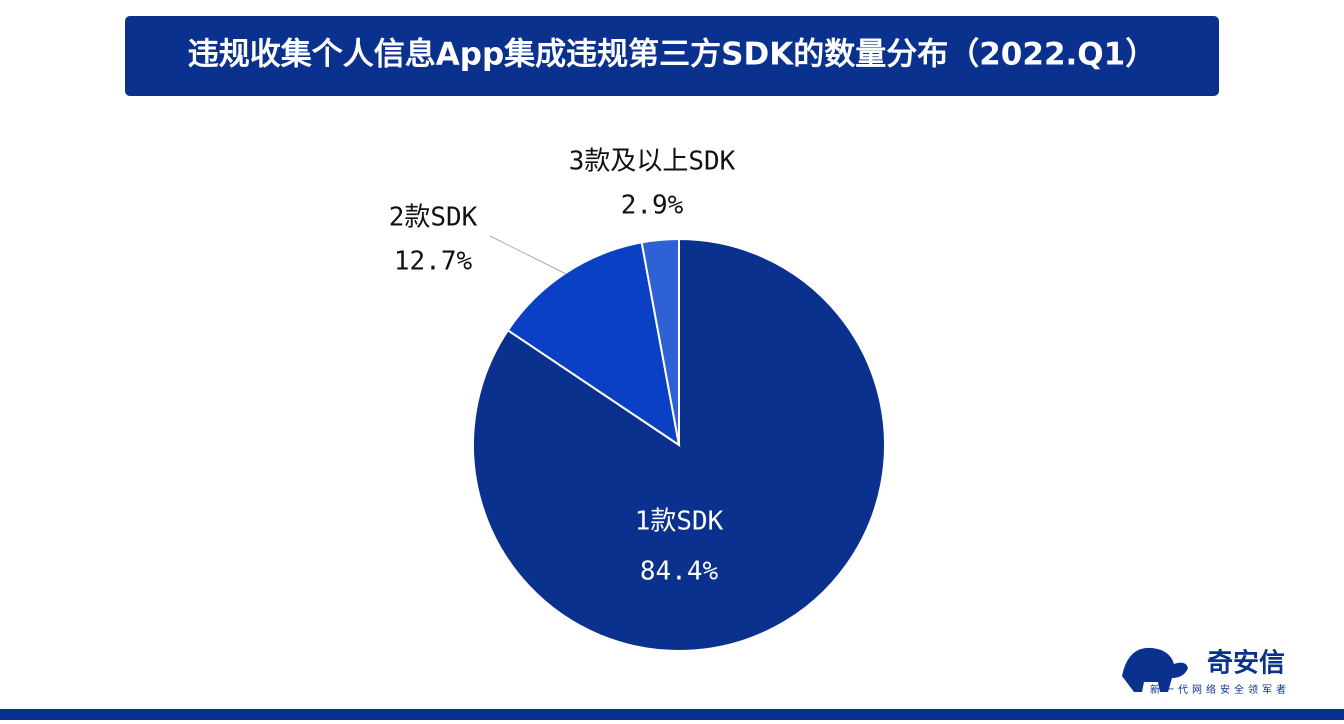  What do you see at coordinates (672, 714) in the screenshot?
I see `footer-bar` at bounding box center [672, 714].